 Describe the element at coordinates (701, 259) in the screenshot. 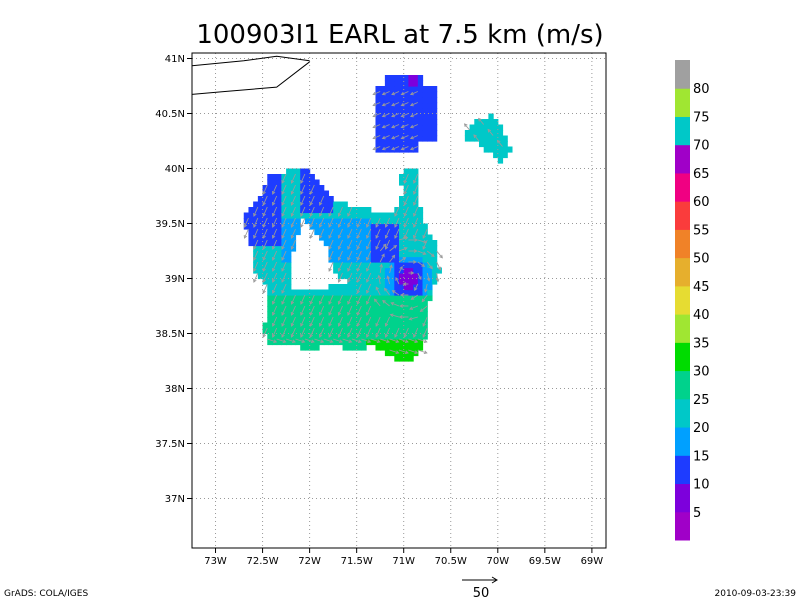

I see `colorbar-label: 50` at that location.